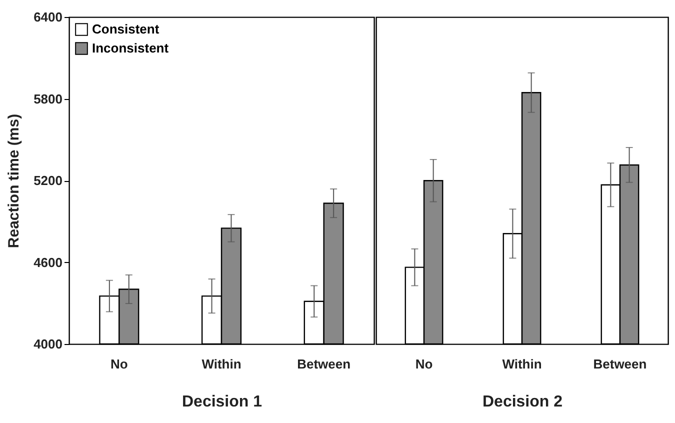 The image size is (675, 423). Describe the element at coordinates (48, 262) in the screenshot. I see `y-tick-label: 4600` at that location.